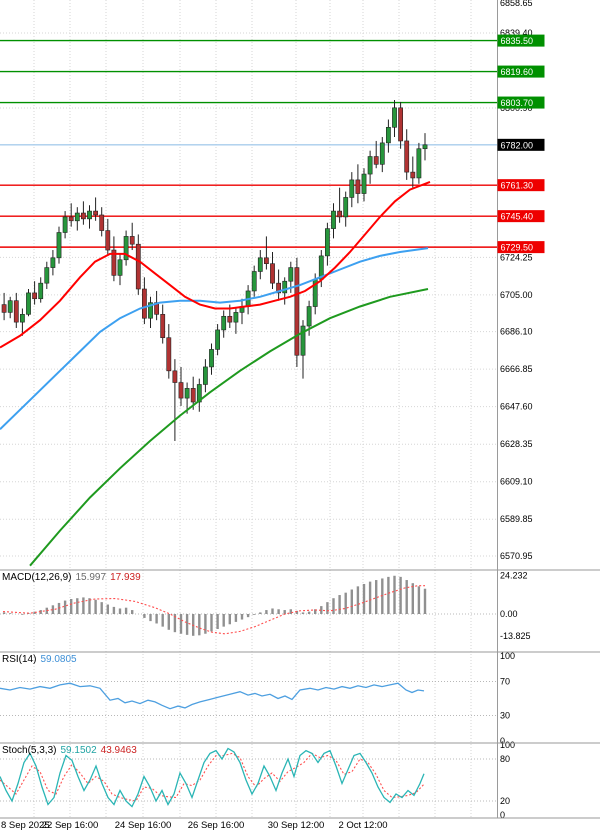  What do you see at coordinates (362, 825) in the screenshot?
I see `time-axis-label: 2 Oct 12:00` at bounding box center [362, 825].